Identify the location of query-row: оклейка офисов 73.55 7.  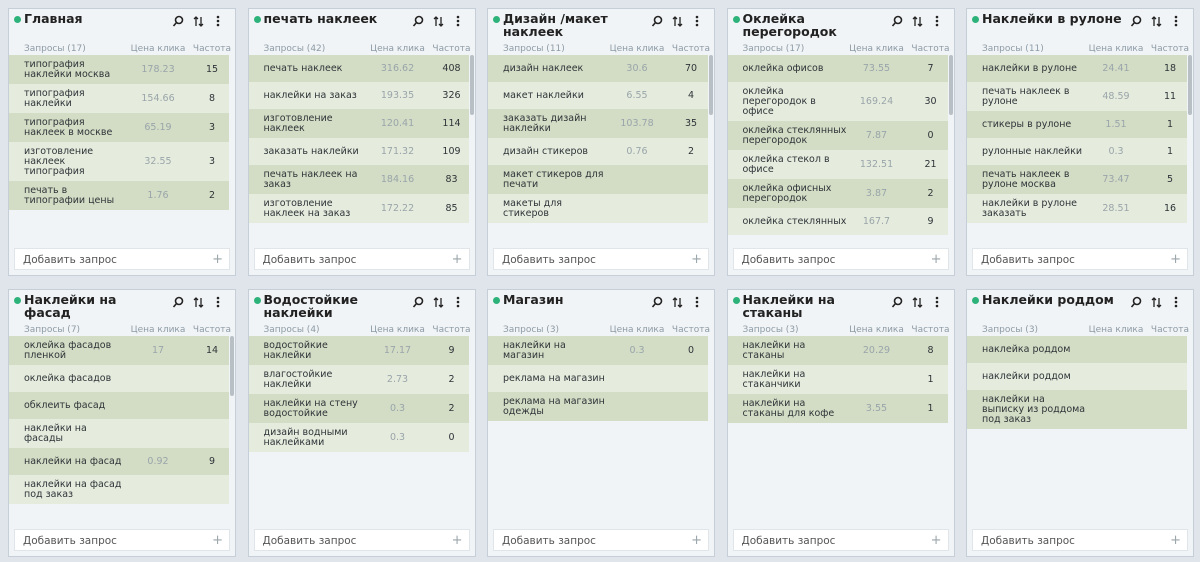
(837, 68).